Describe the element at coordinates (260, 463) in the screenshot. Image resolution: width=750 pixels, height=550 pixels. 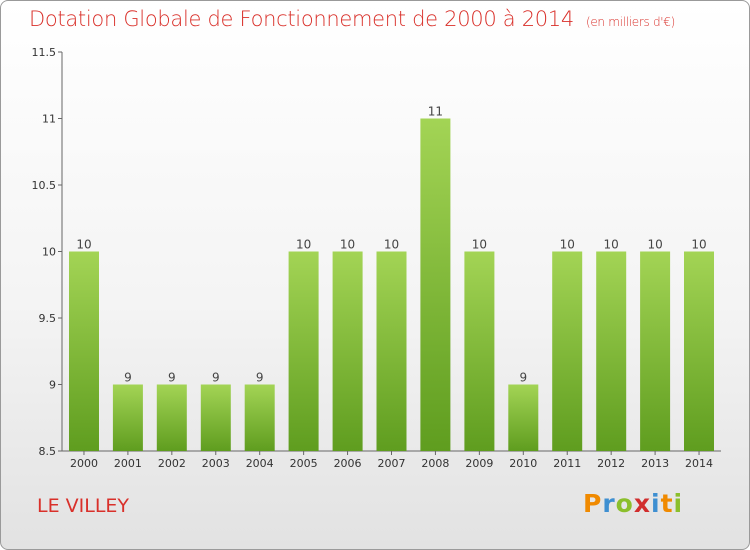
I see `x-tick-label: 2004` at that location.